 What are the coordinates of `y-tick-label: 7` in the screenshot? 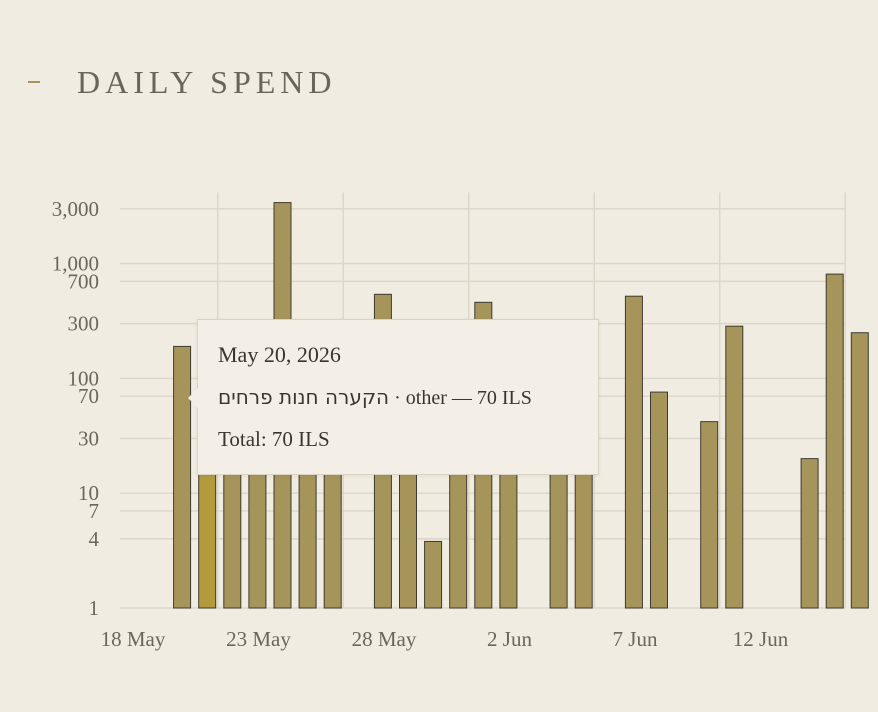 It's located at (94, 511).